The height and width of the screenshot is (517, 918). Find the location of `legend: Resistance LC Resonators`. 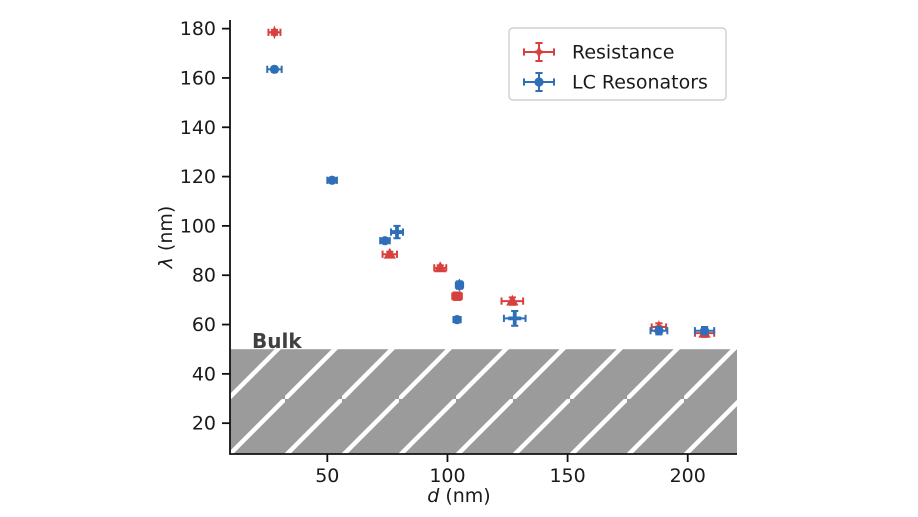

legend: Resistance LC Resonators is located at coordinates (617, 64).